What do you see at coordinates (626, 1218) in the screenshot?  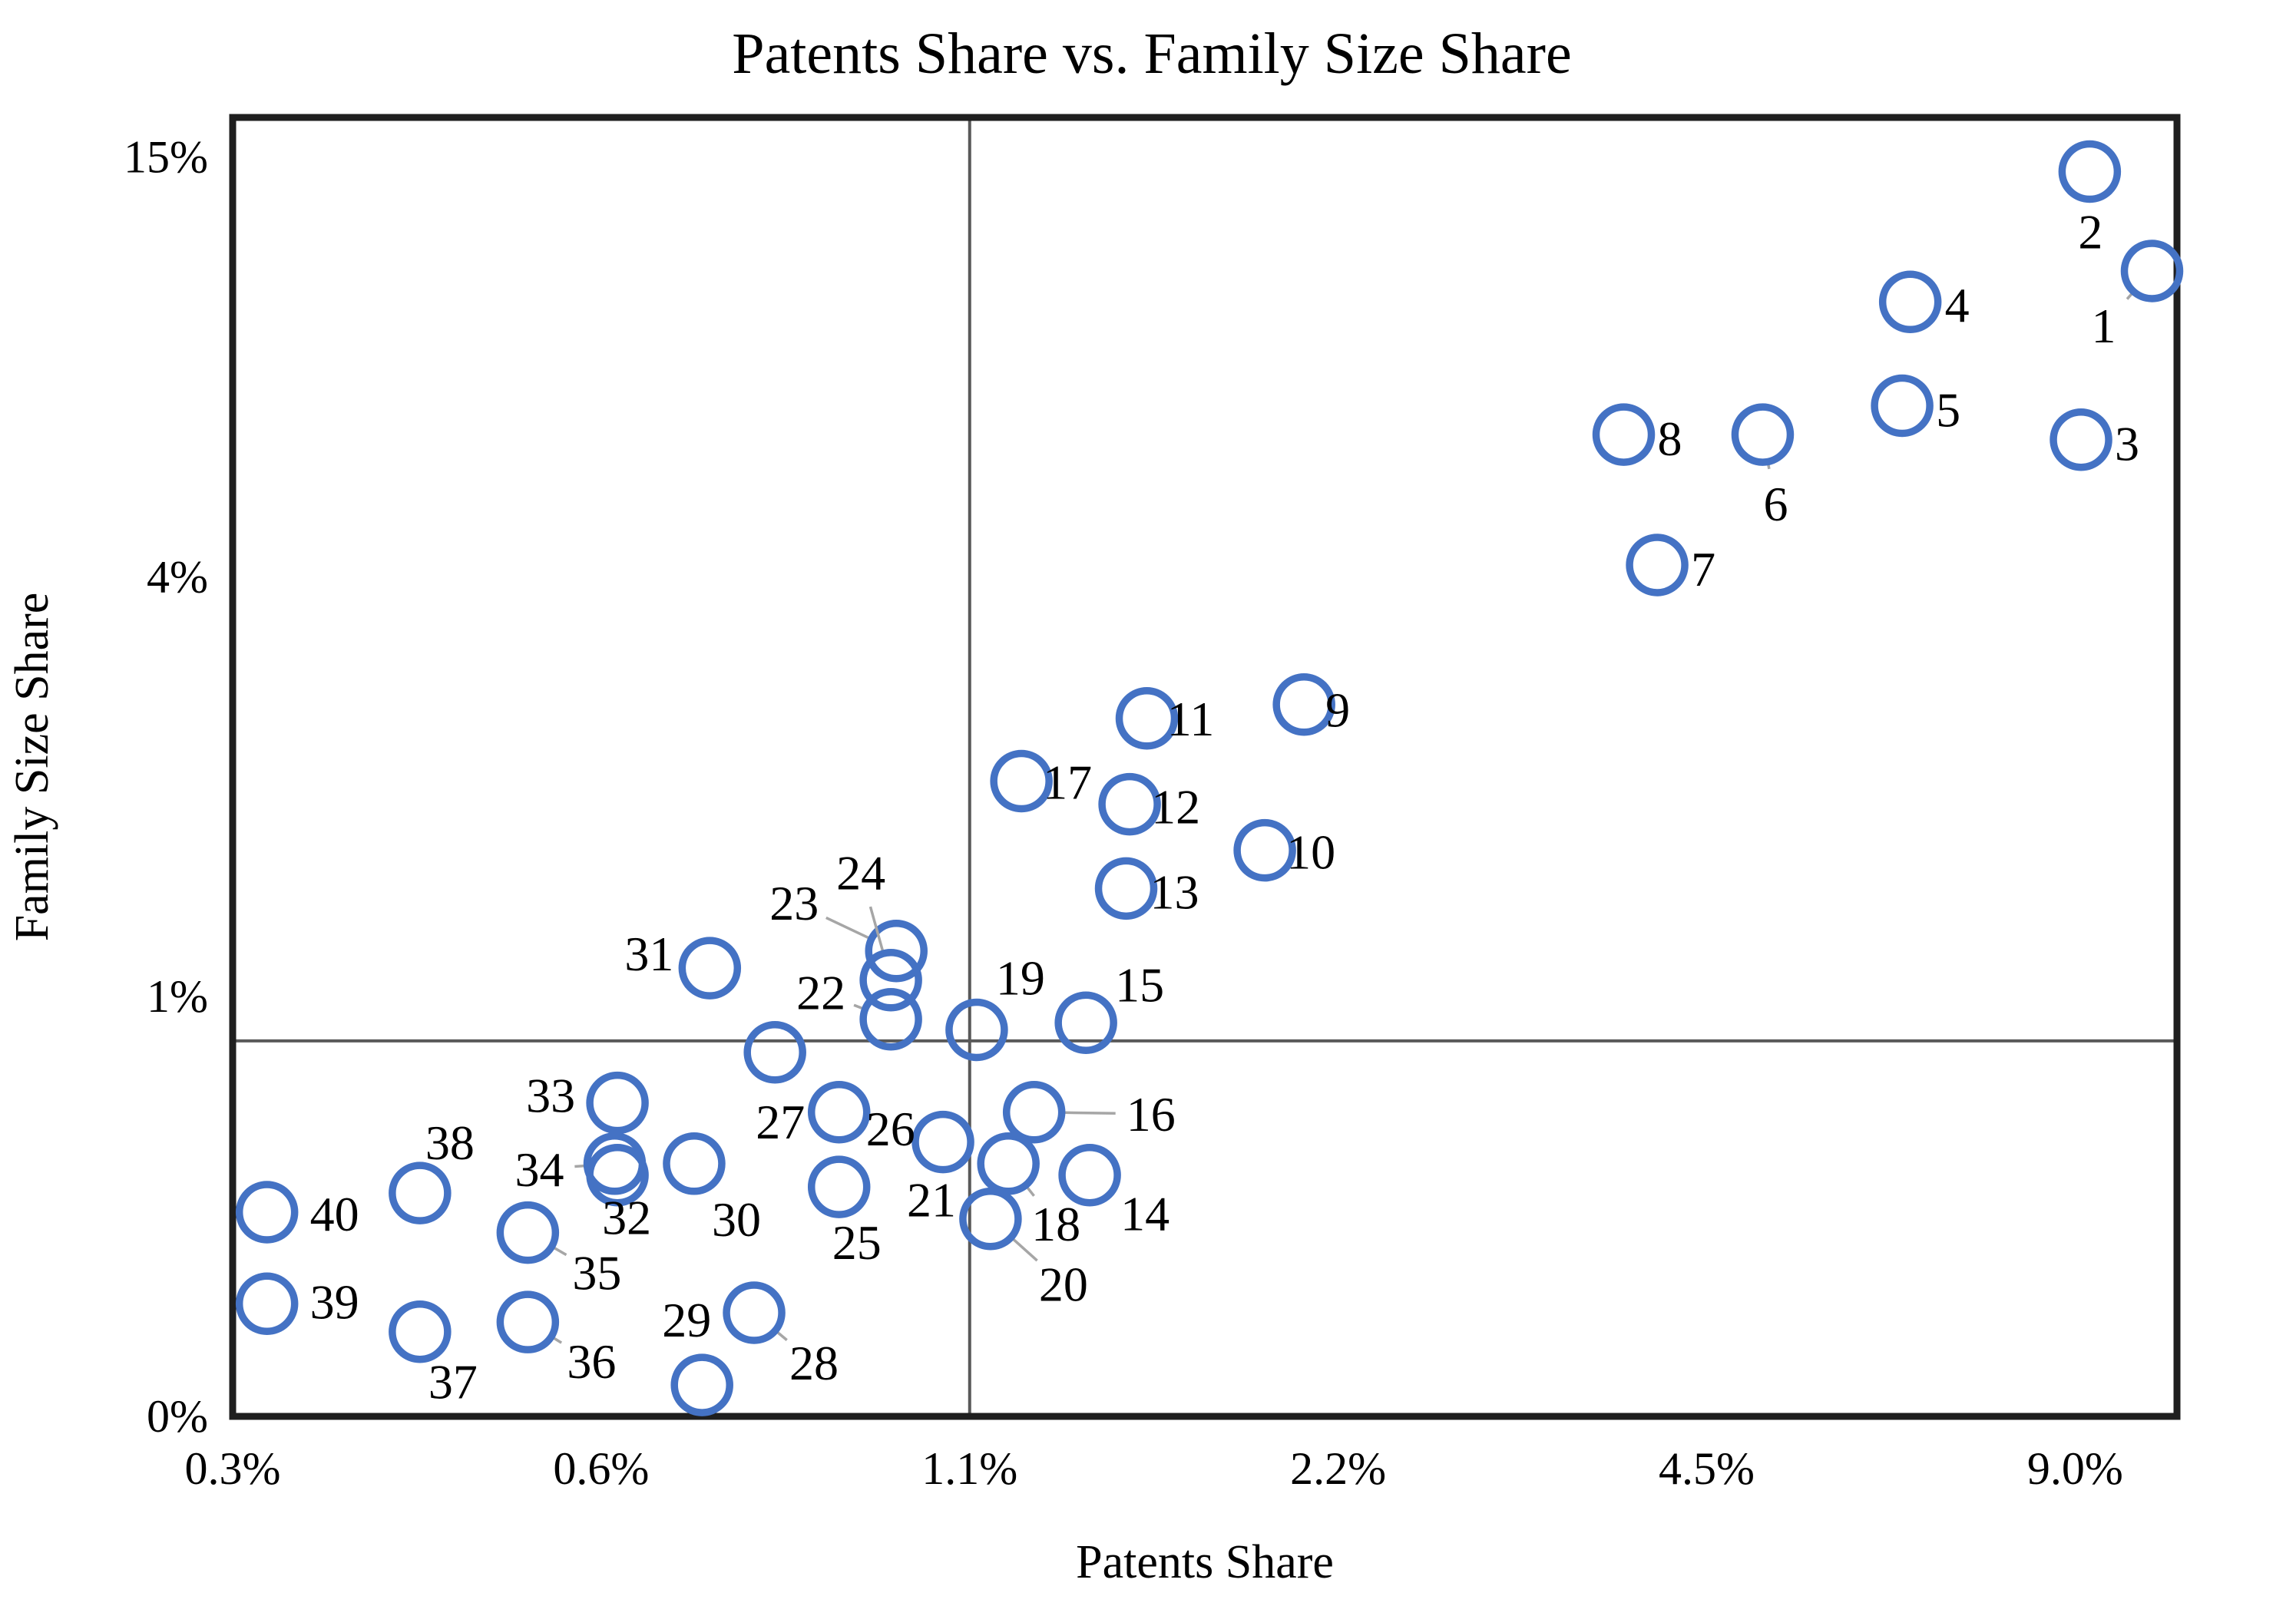 I see `data-point-label: 32` at bounding box center [626, 1218].